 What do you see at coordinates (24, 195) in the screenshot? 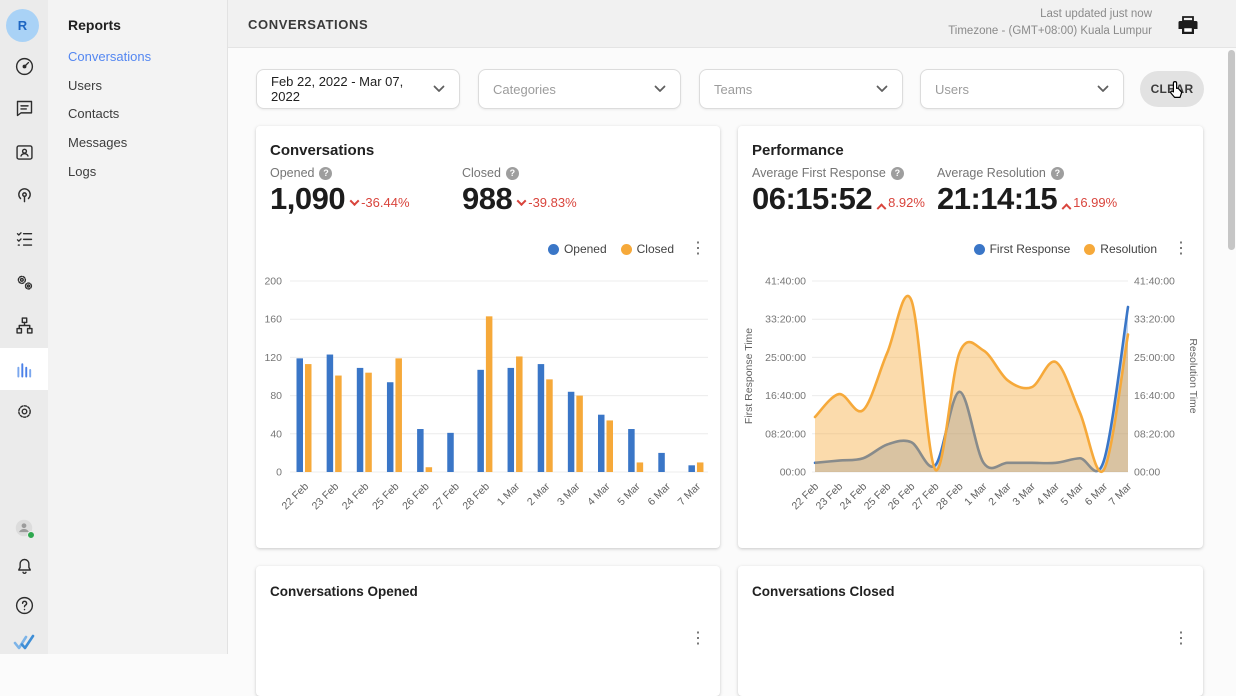
I see `broadcast-icon` at bounding box center [24, 195].